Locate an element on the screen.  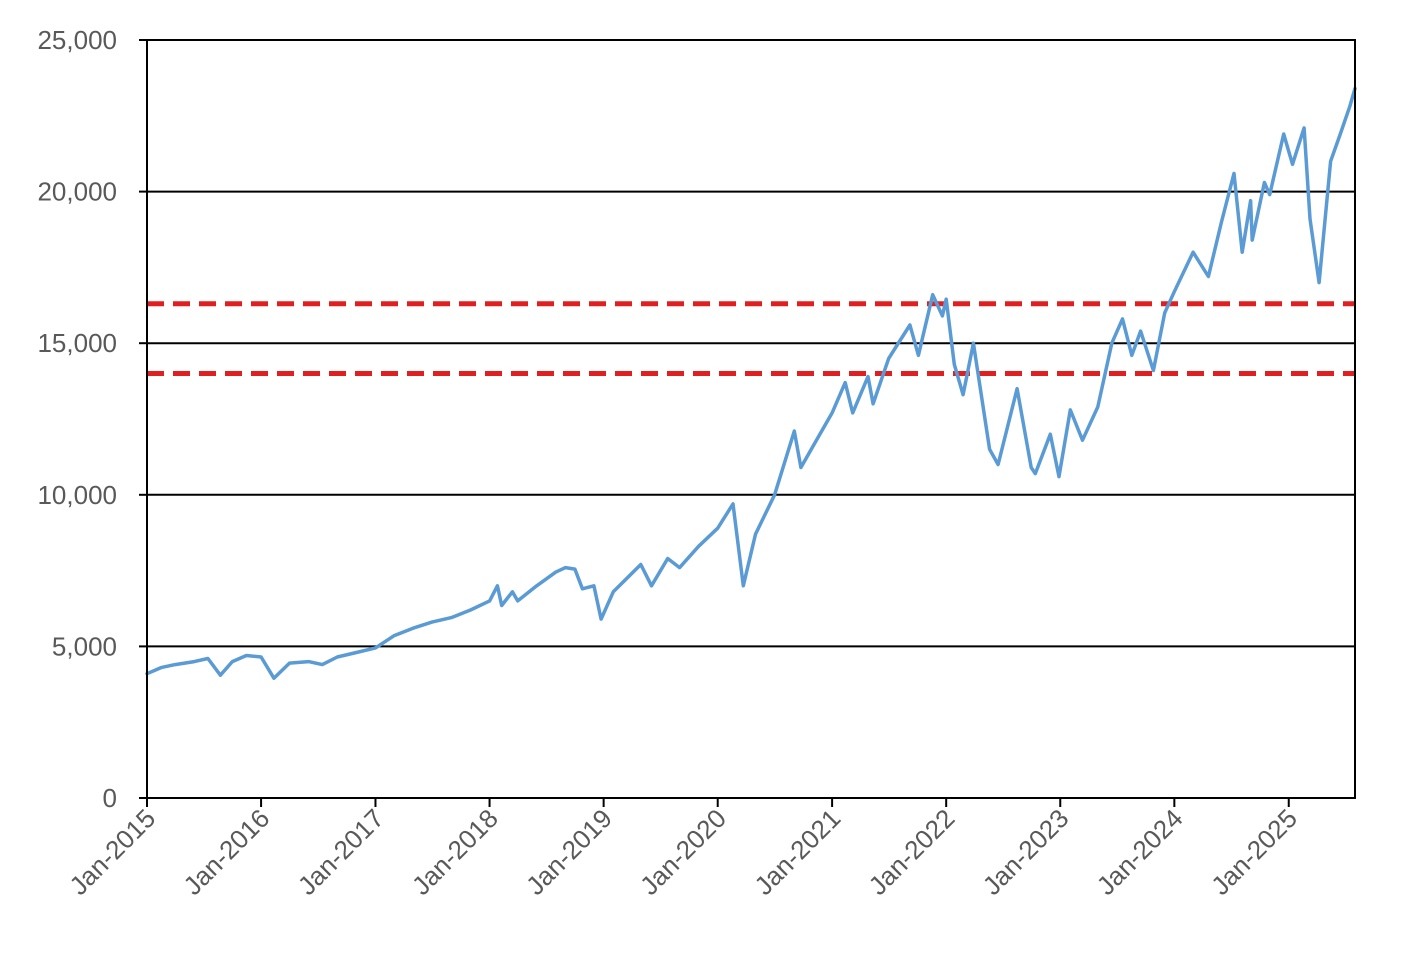
reference-lines is located at coordinates (751, 339).